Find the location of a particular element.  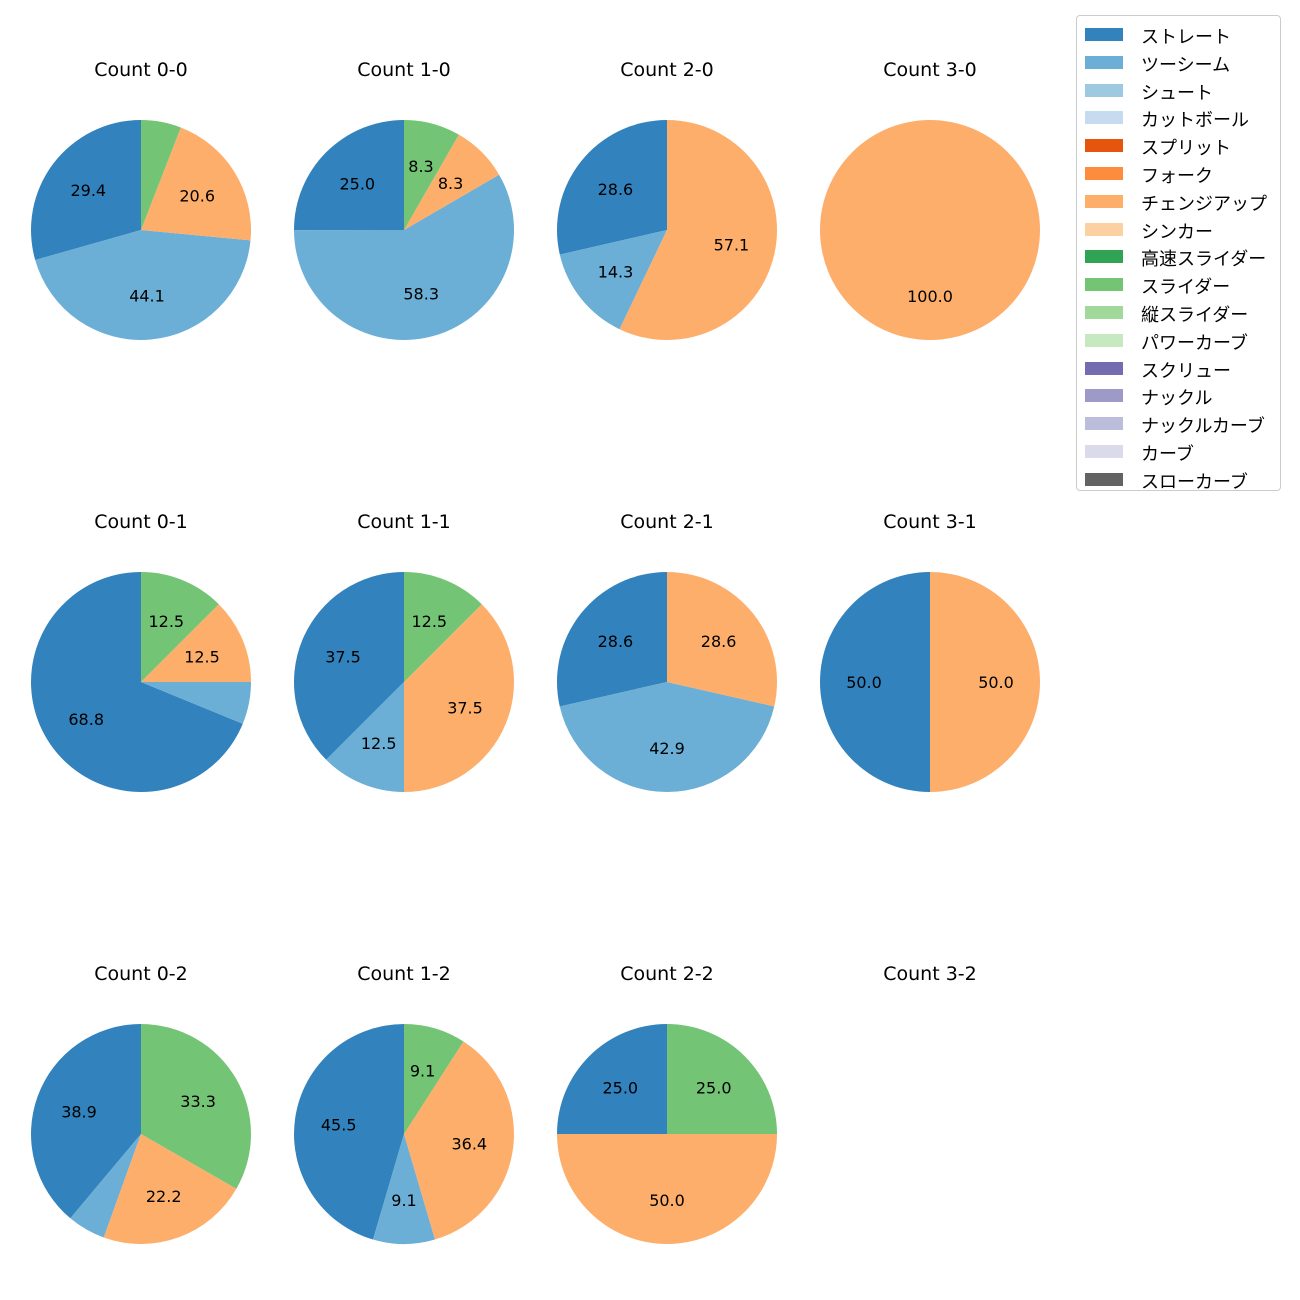

pie-slice-label: 14.3 is located at coordinates (616, 271).